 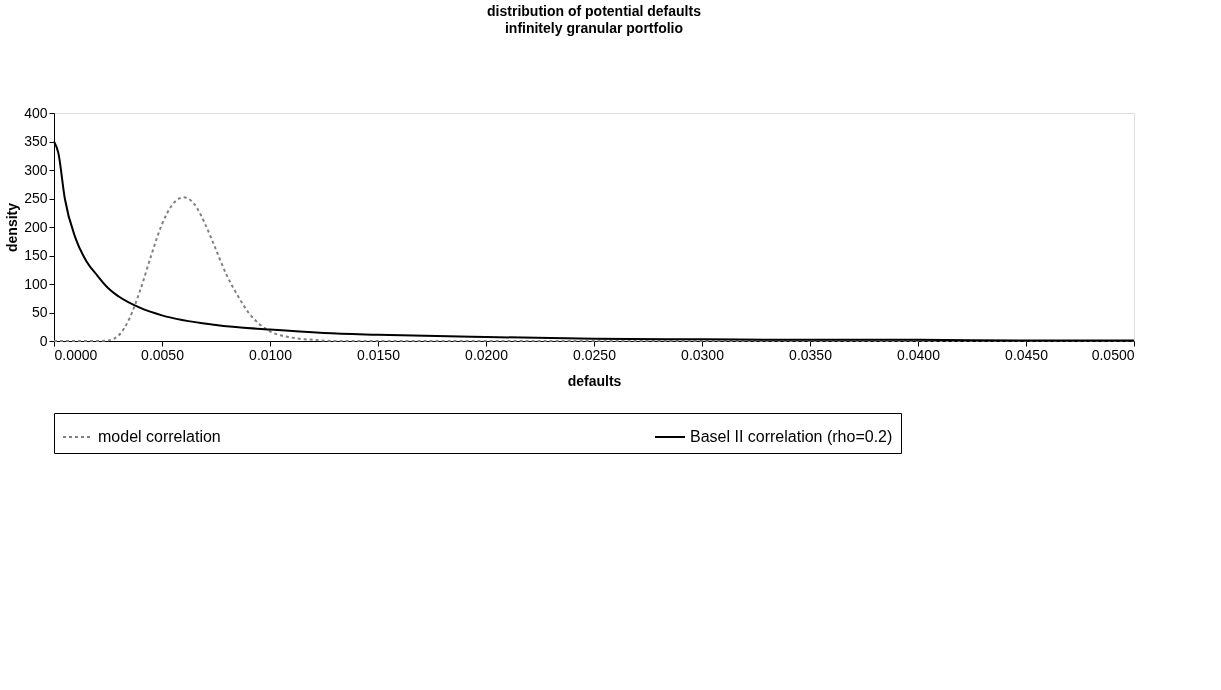 What do you see at coordinates (159, 436) in the screenshot?
I see `legend-label: model correlation` at bounding box center [159, 436].